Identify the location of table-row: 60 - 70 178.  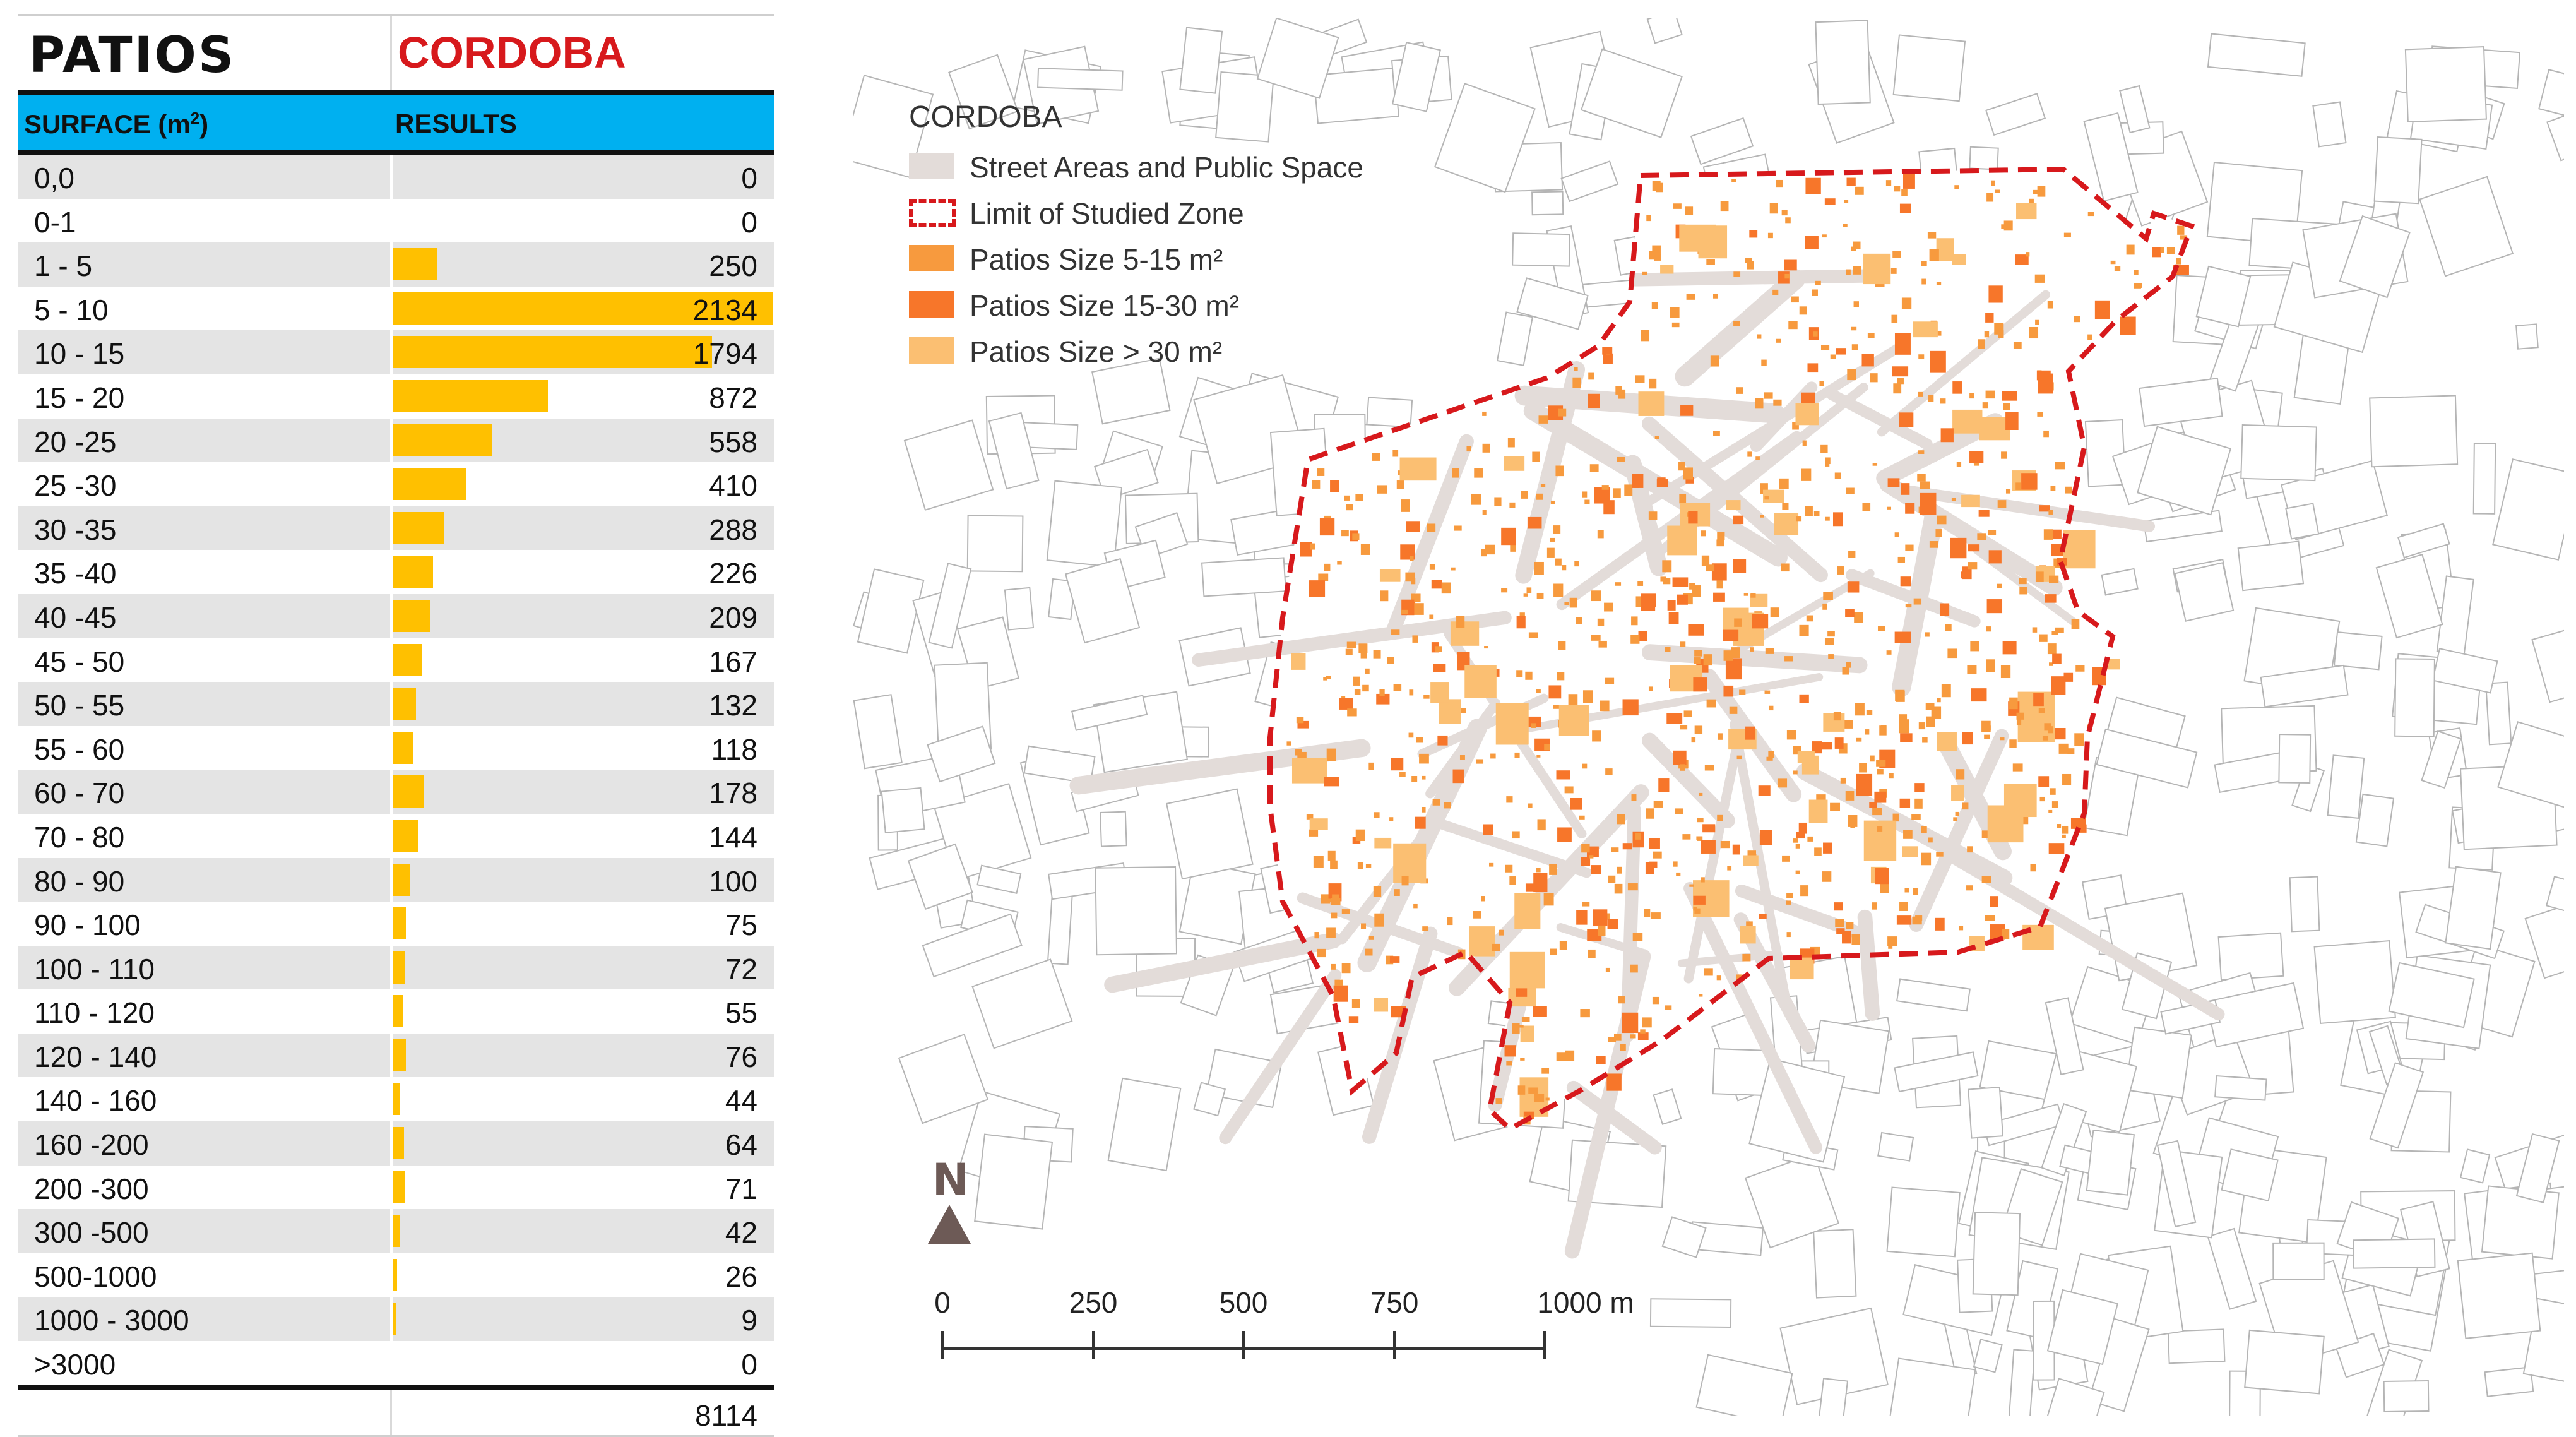
(396, 792).